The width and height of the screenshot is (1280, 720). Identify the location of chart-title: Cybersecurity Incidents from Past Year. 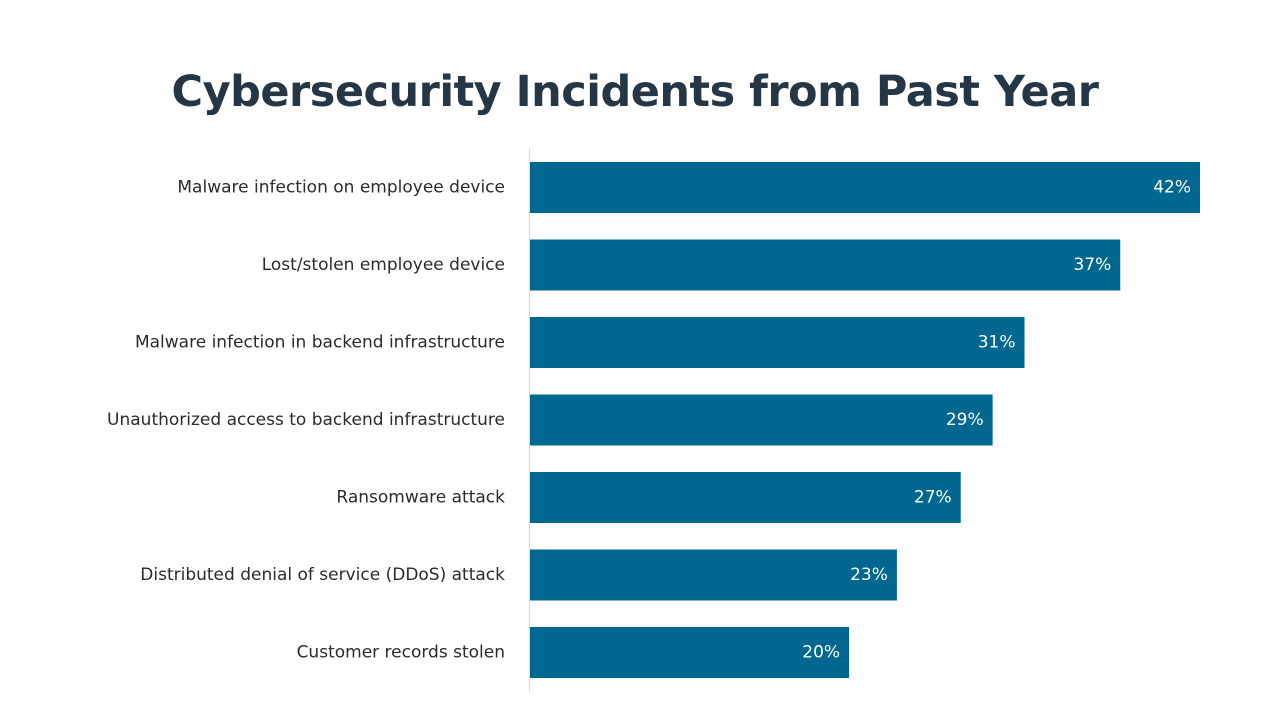
(635, 92).